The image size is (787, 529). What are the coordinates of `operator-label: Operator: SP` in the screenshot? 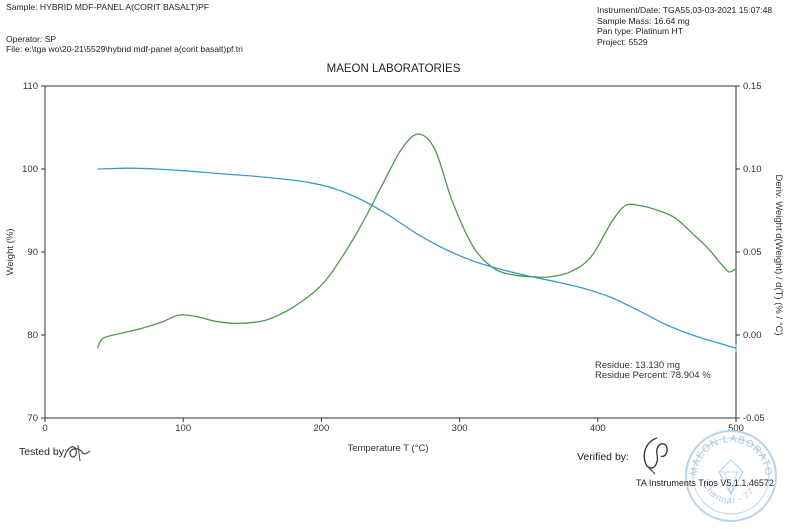 It's located at (31, 38).